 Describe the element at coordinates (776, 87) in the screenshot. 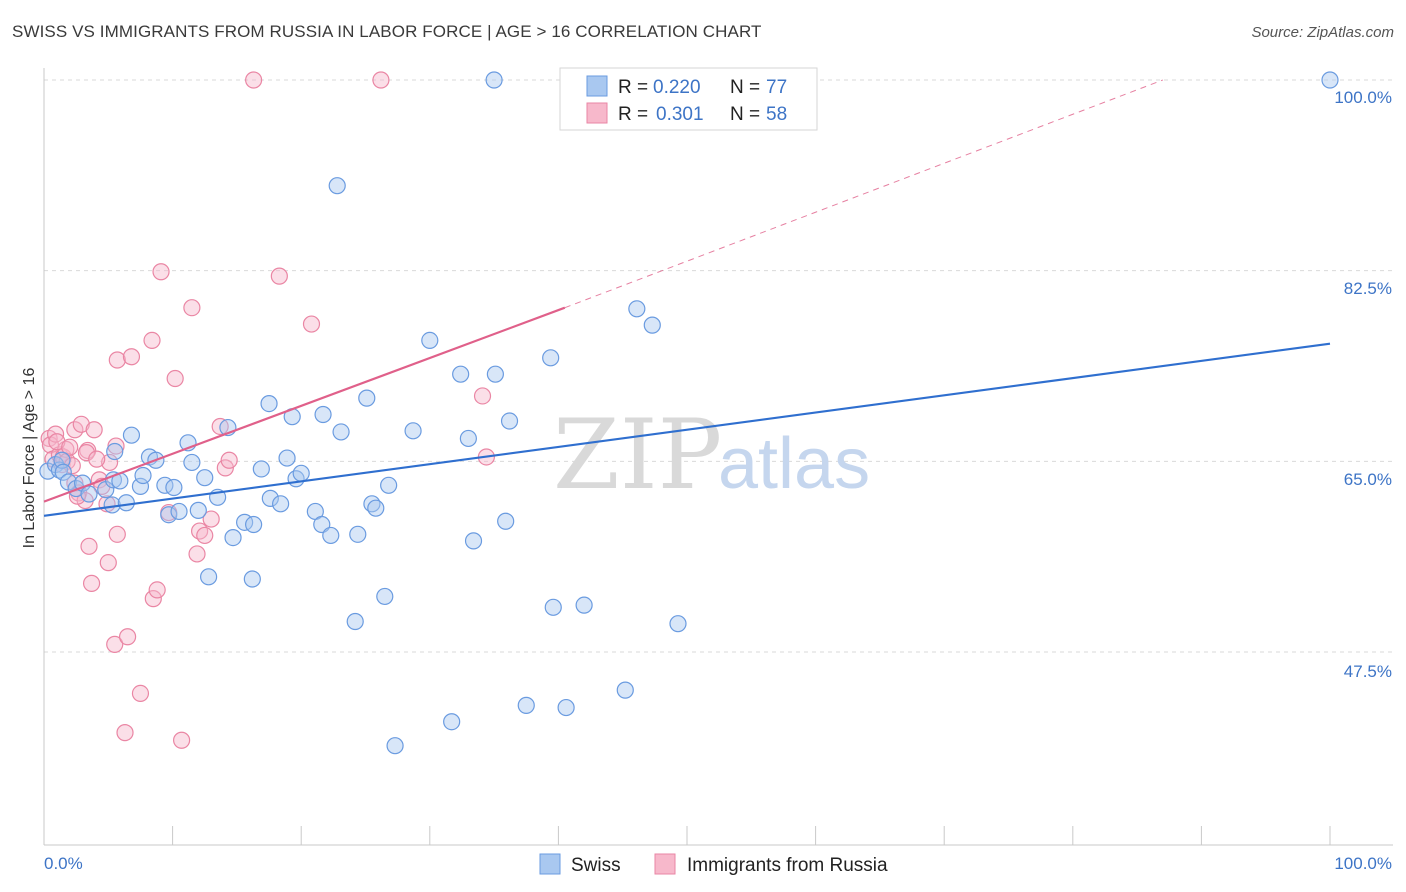

I see `legend-n-value-swiss: 77` at that location.